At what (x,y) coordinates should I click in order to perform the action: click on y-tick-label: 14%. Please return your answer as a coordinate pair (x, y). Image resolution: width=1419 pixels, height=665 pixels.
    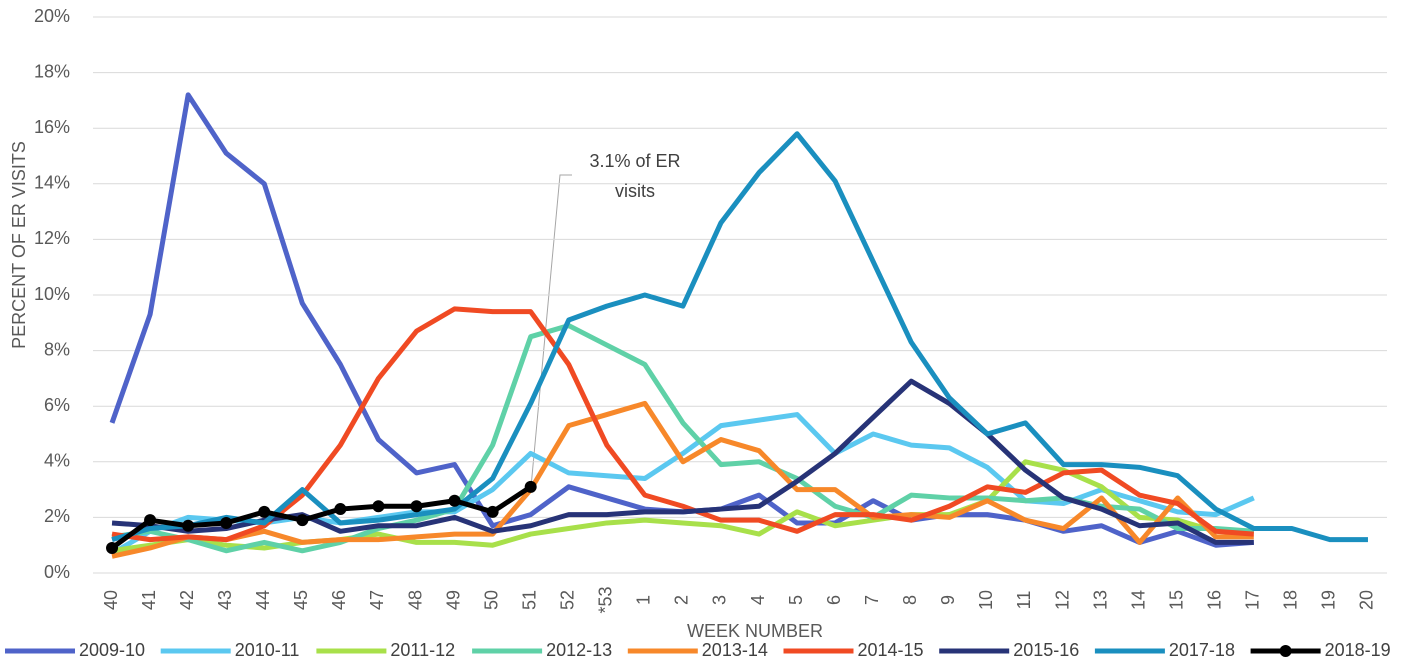
    Looking at the image, I should click on (52, 183).